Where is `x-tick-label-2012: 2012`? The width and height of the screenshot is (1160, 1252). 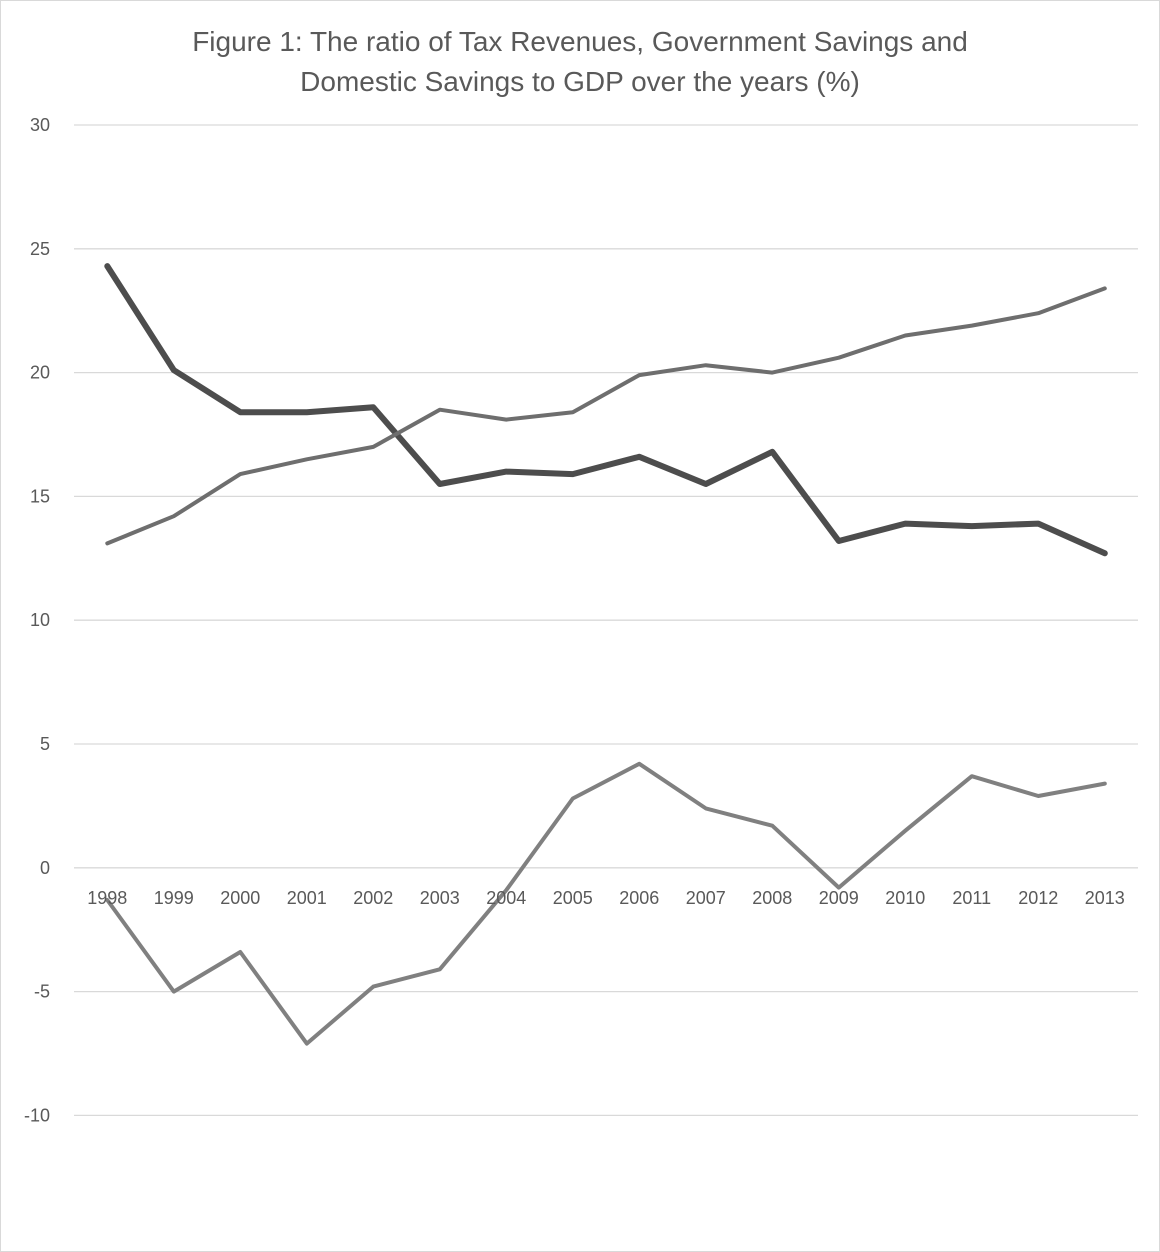 x-tick-label-2012: 2012 is located at coordinates (1038, 898).